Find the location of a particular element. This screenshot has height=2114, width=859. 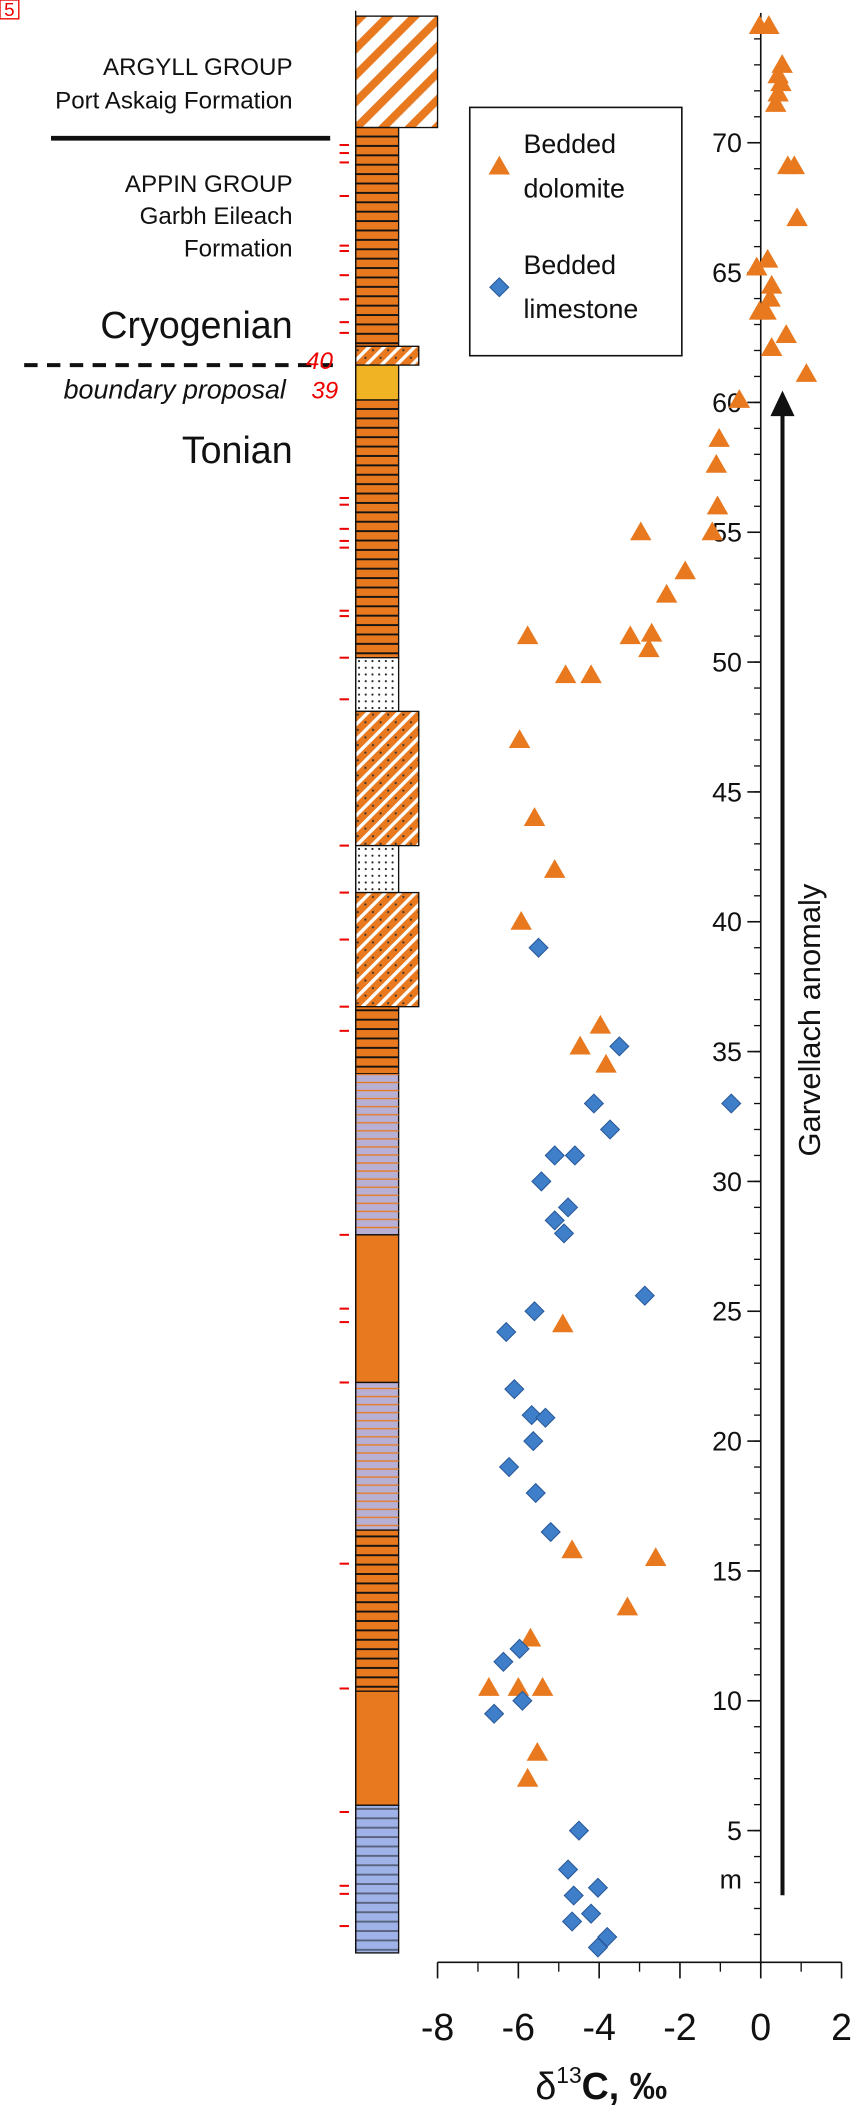

y-tick-label: 5 is located at coordinates (734, 1831).